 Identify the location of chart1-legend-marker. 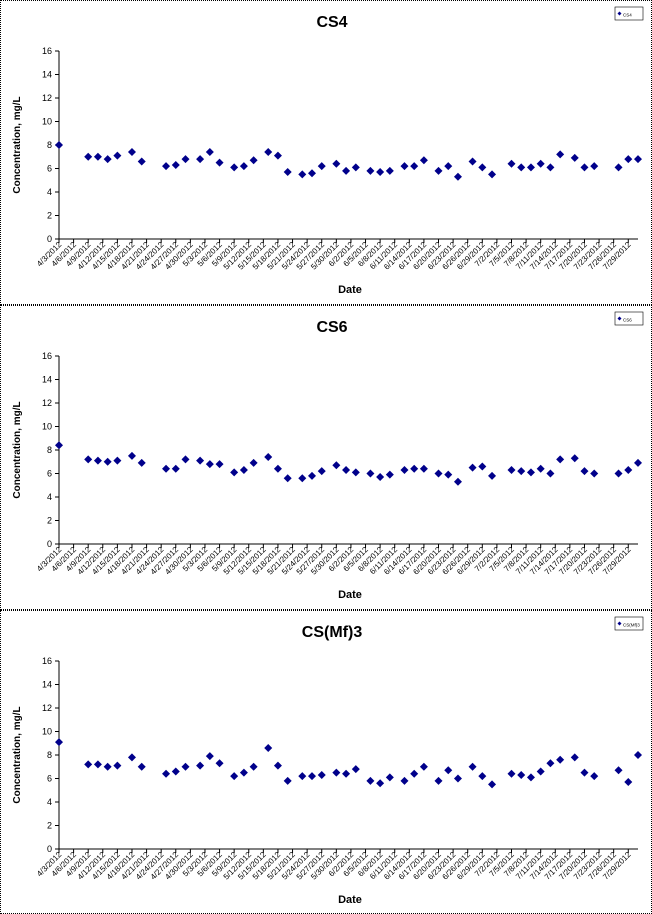
(619, 318).